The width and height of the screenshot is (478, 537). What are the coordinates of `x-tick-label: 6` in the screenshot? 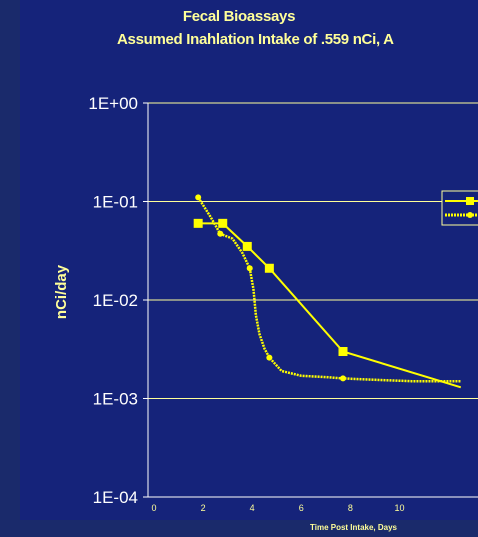 It's located at (301, 508).